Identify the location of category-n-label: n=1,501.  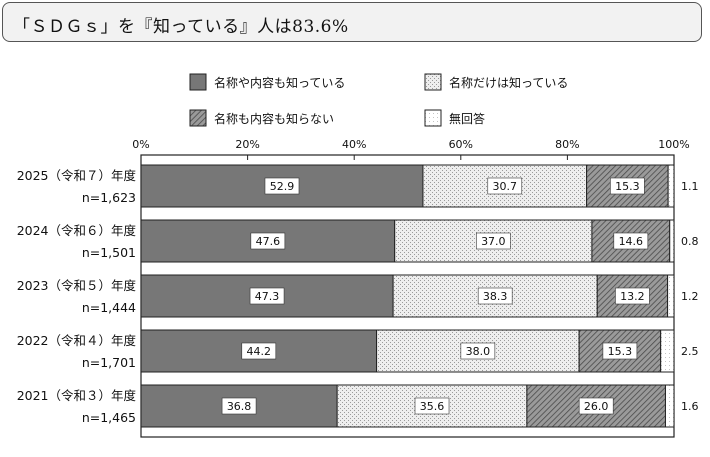
(109, 252).